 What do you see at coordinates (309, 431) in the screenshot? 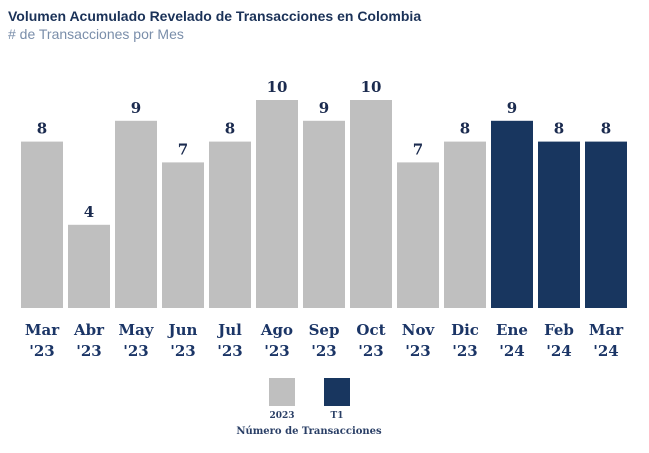
I see `legend-title: Número de Transacciones` at bounding box center [309, 431].